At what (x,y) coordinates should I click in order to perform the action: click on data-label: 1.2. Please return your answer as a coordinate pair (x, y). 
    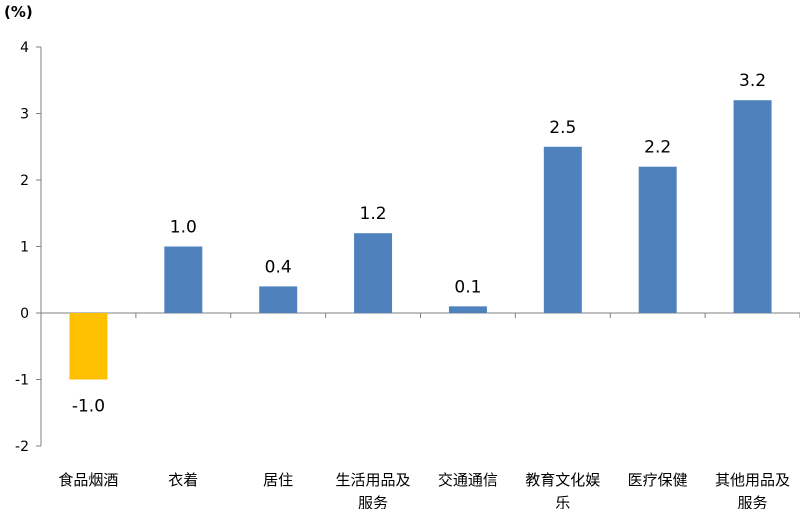
    Looking at the image, I should click on (373, 214).